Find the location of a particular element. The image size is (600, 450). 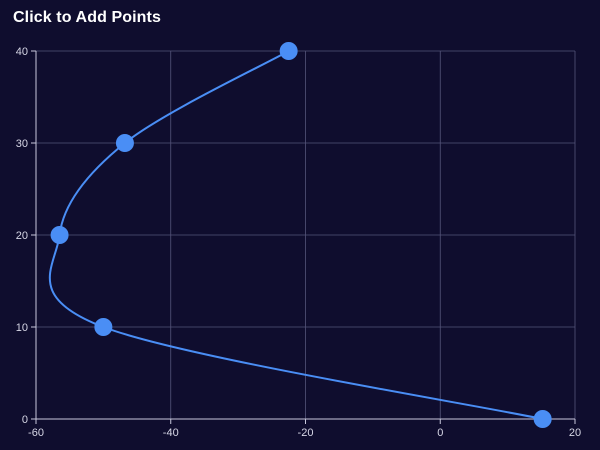

y-tick-label: 40 is located at coordinates (22, 52).